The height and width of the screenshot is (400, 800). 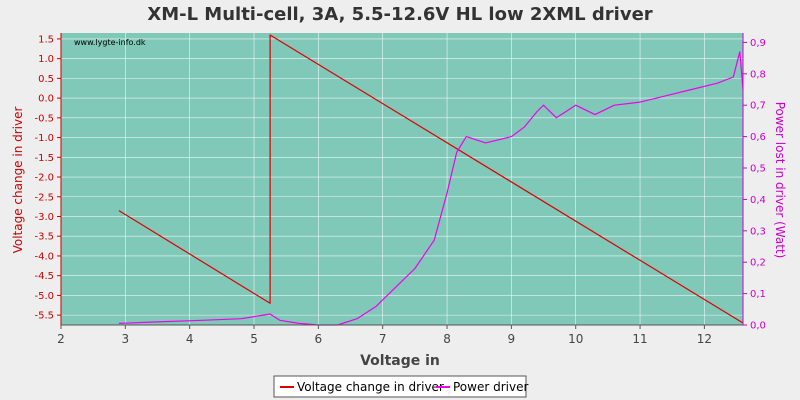 I want to click on x-axis-label: Voltage in, so click(x=400, y=361).